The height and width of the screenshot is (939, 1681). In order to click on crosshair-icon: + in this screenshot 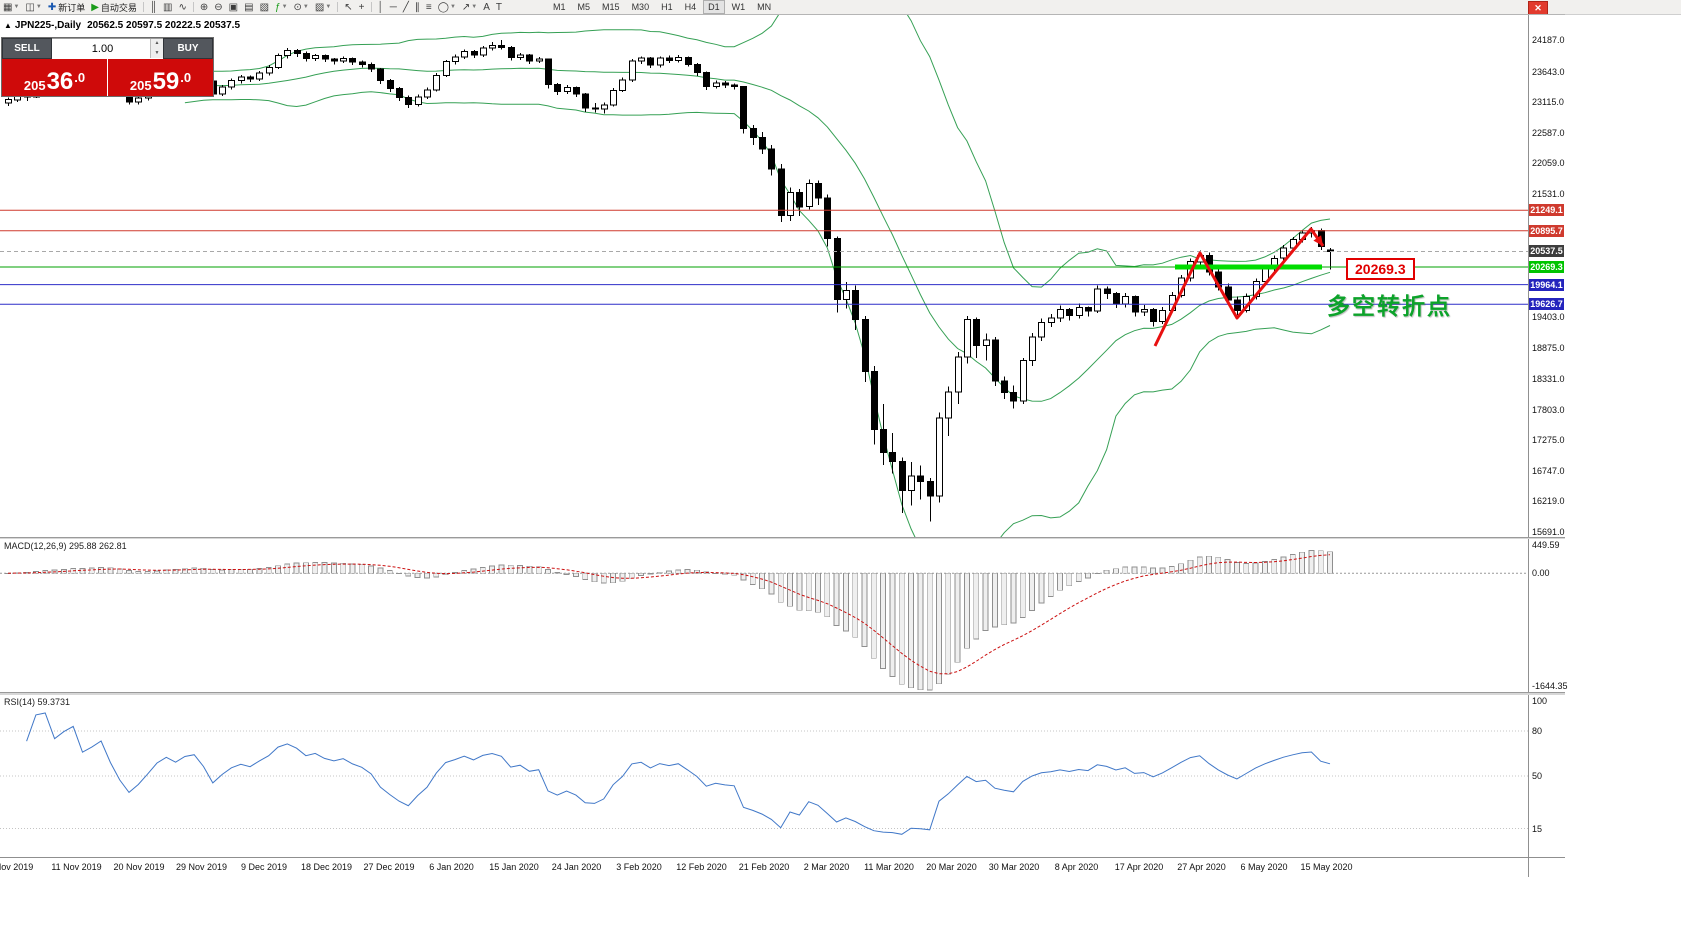, I will do `click(361, 7)`.